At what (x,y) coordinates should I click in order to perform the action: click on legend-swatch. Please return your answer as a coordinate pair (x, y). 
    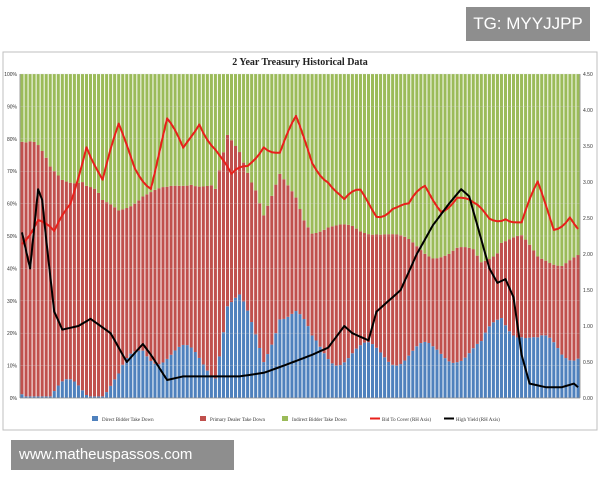
    Looking at the image, I should click on (285, 418).